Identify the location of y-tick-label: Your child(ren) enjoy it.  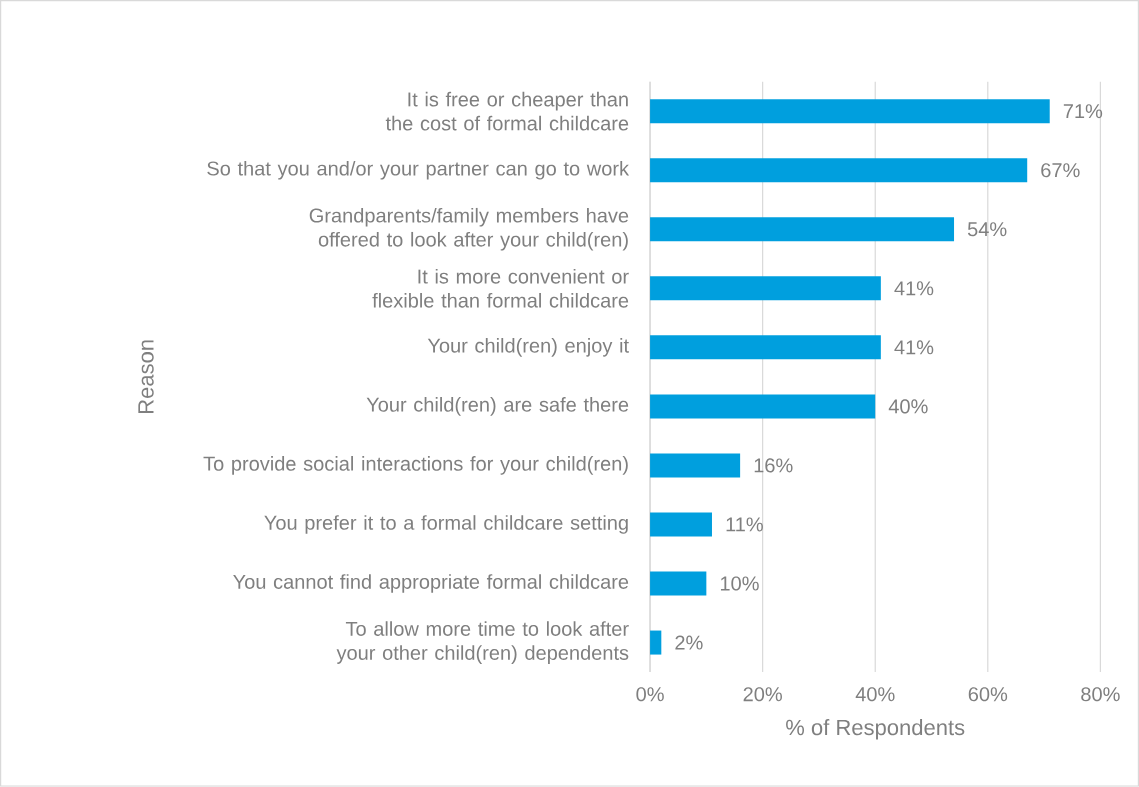
(528, 347).